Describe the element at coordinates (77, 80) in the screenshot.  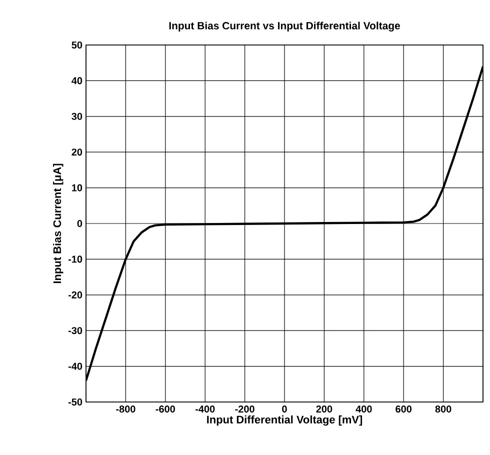
I see `y-tick-label: 40` at that location.